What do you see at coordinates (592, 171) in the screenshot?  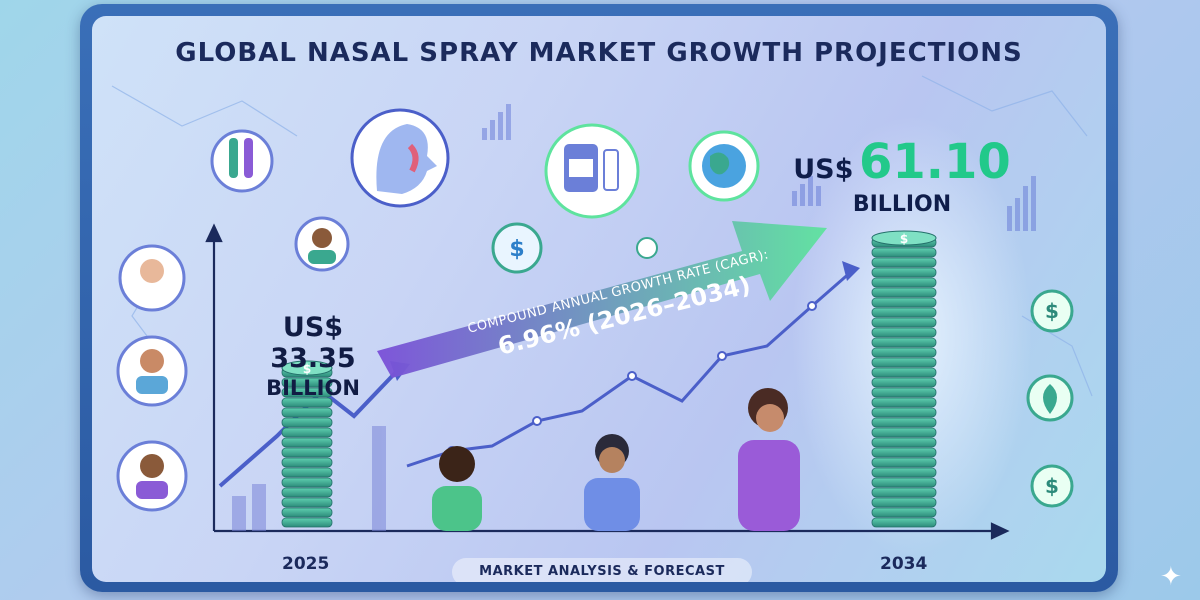 I see `medicine-bottles-icon` at bounding box center [592, 171].